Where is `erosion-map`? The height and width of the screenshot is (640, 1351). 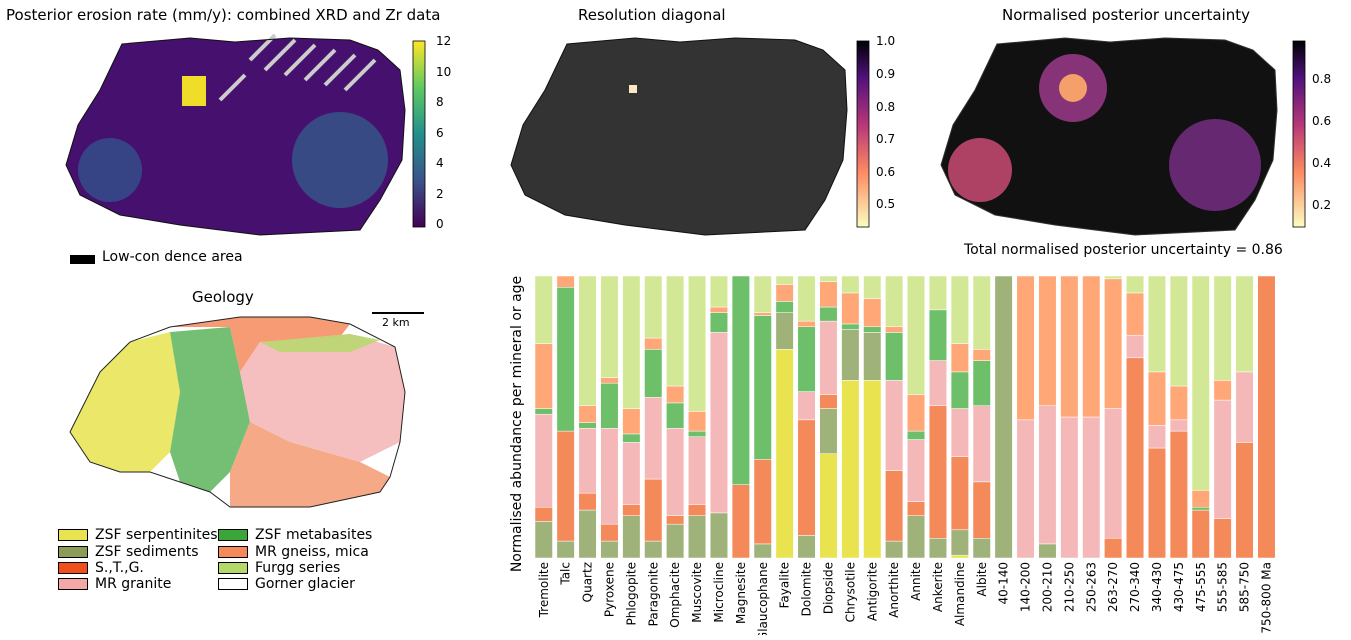 erosion-map is located at coordinates (235, 134).